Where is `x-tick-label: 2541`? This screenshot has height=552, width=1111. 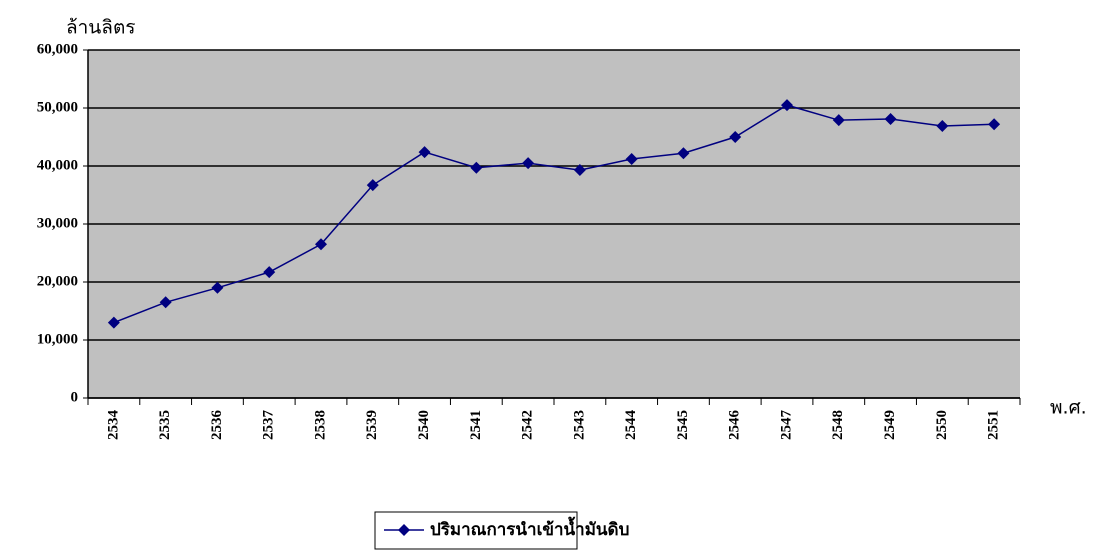 x-tick-label: 2541 is located at coordinates (476, 425).